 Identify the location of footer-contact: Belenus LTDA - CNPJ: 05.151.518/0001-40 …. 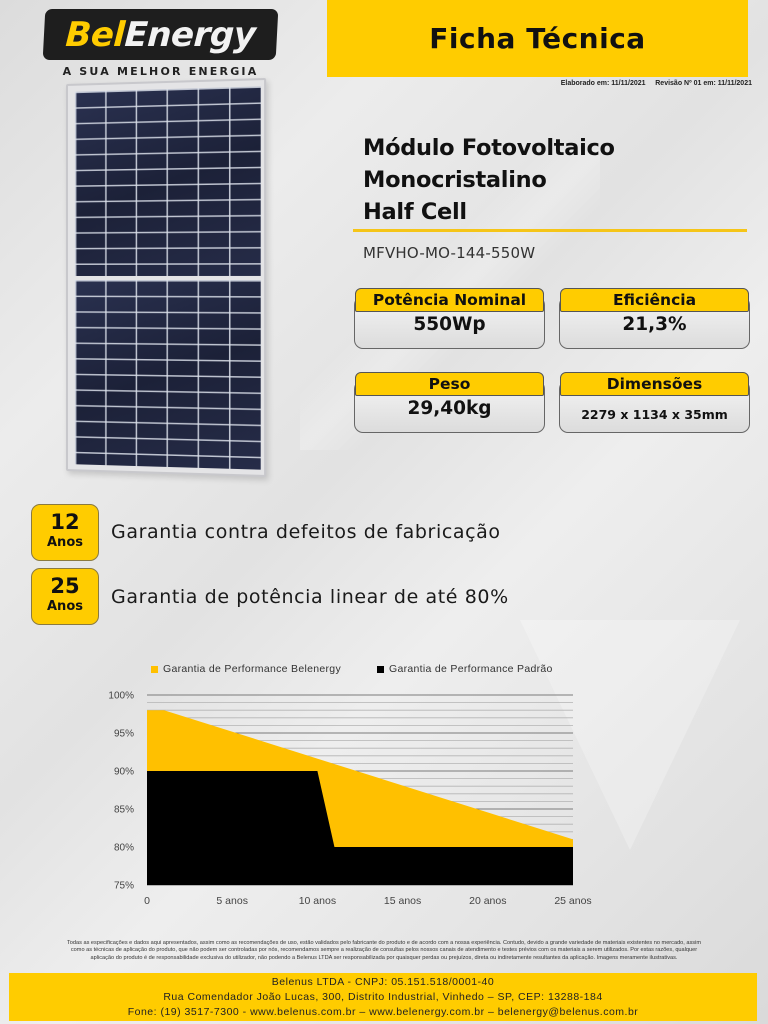
(383, 997).